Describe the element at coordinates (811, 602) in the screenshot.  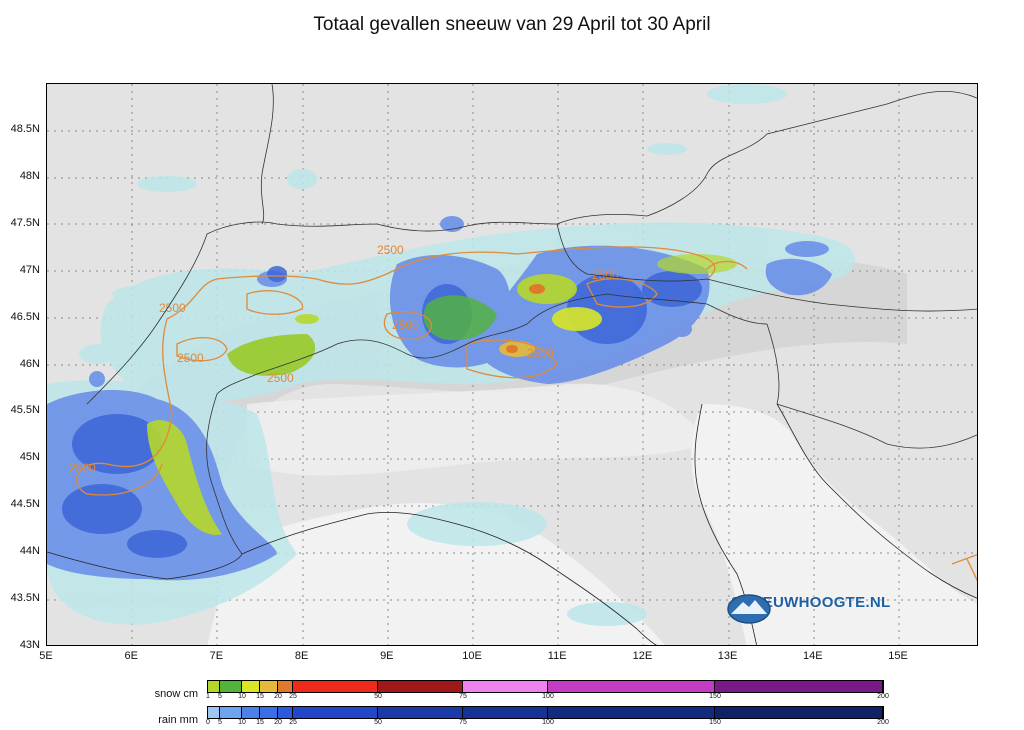
I see `brand-logo-text: SNEEUWHOOGTE.NL` at that location.